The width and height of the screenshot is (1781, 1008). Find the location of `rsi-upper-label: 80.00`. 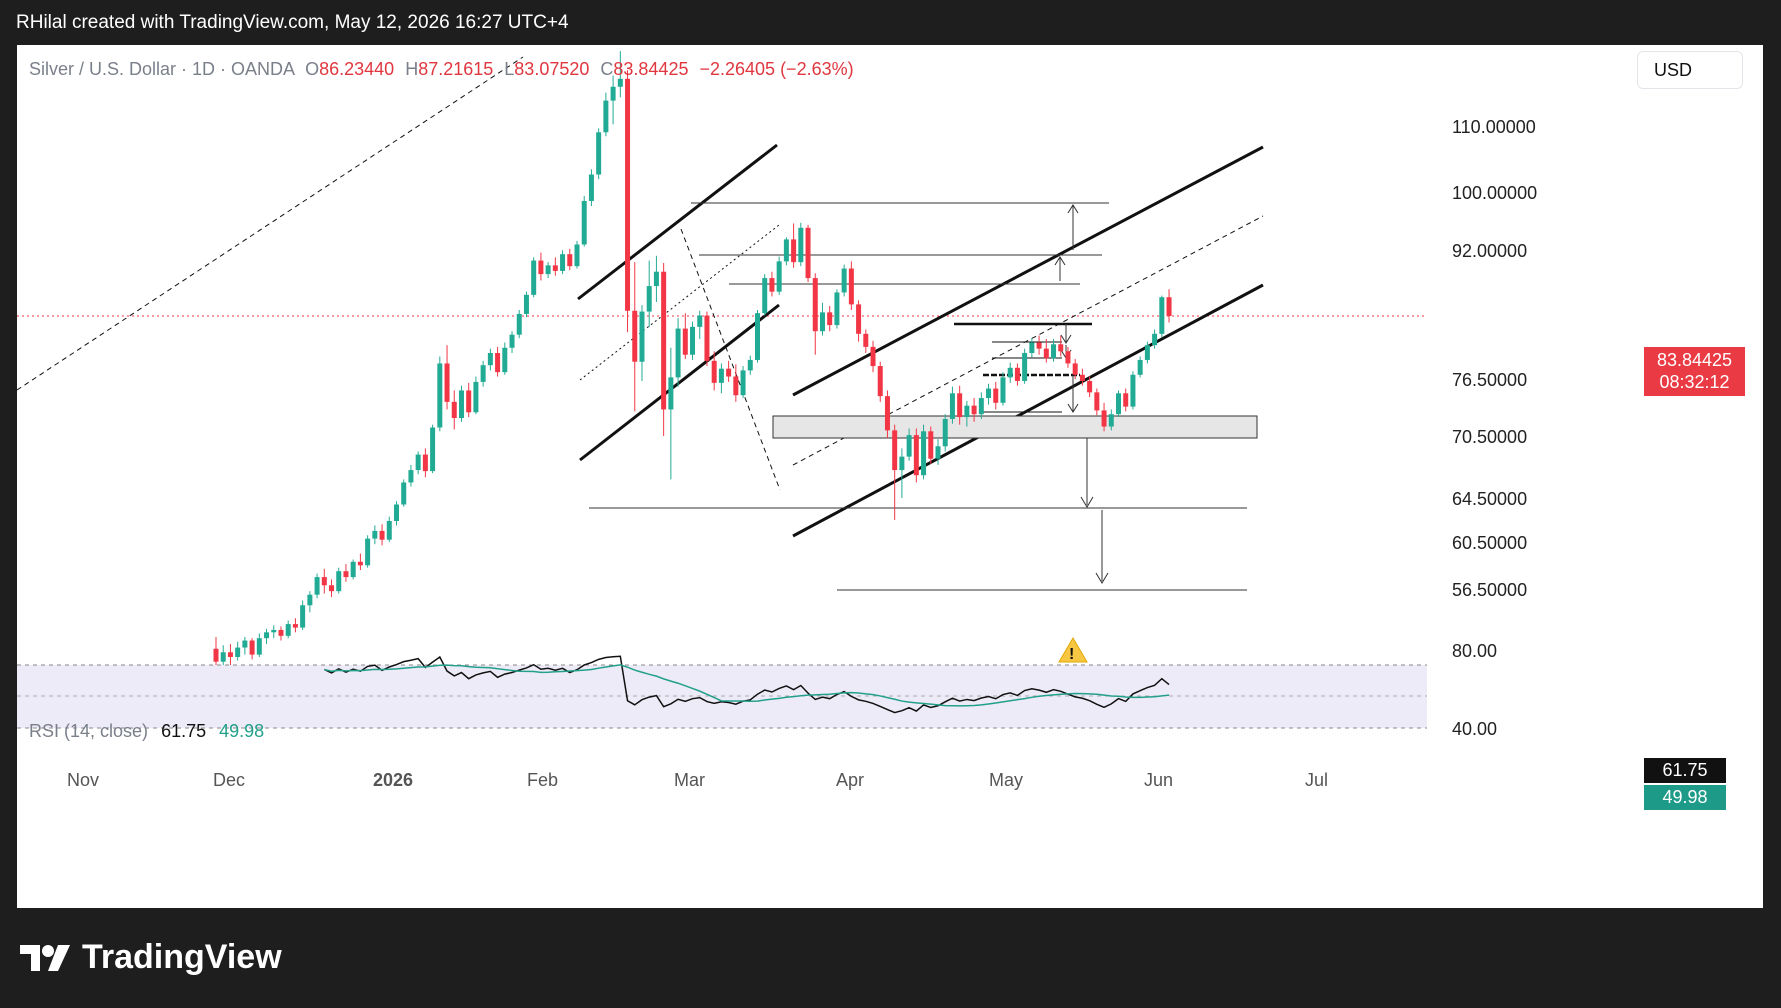

rsi-upper-label: 80.00 is located at coordinates (1474, 651).